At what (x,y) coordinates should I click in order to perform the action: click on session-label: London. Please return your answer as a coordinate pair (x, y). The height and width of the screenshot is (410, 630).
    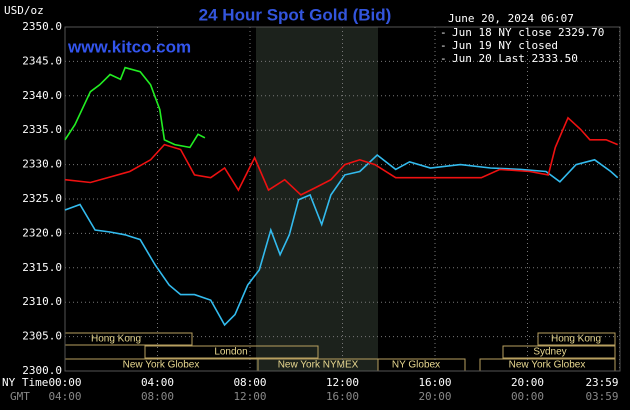
    Looking at the image, I should click on (230, 352).